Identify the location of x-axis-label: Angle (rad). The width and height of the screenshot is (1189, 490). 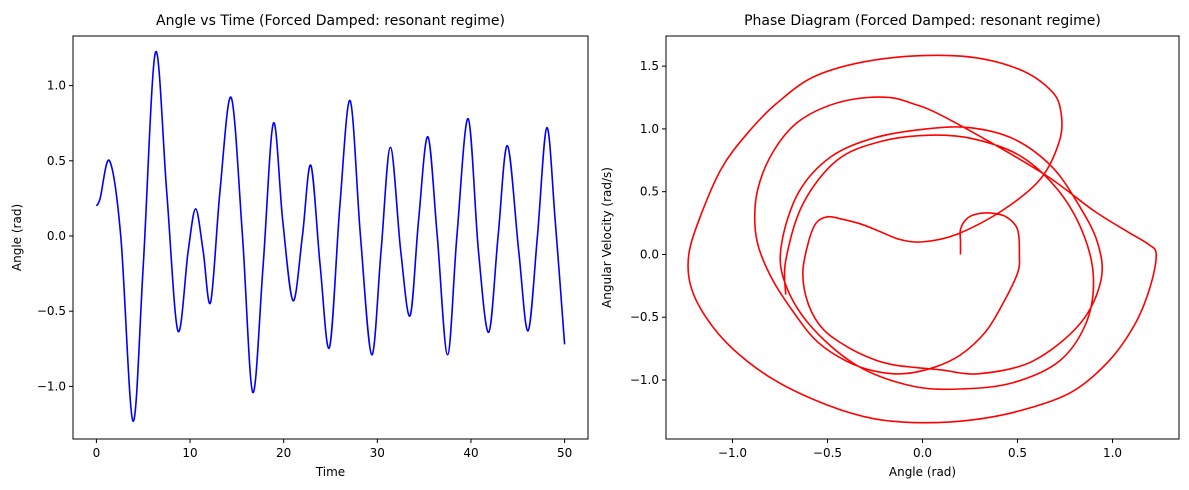
(922, 472).